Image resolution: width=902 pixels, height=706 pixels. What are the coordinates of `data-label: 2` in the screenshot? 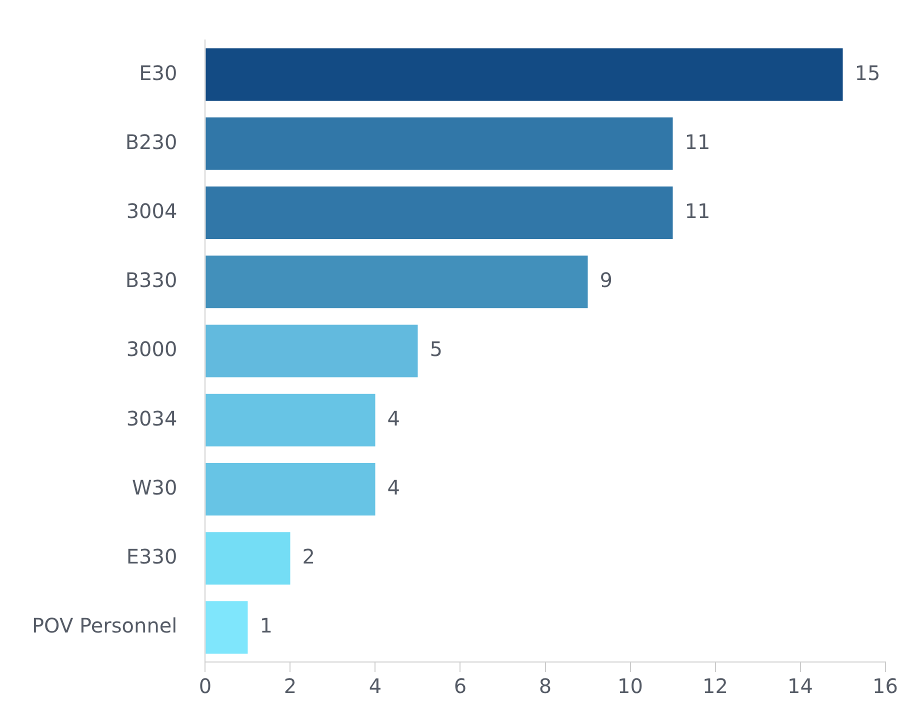 It's located at (308, 556).